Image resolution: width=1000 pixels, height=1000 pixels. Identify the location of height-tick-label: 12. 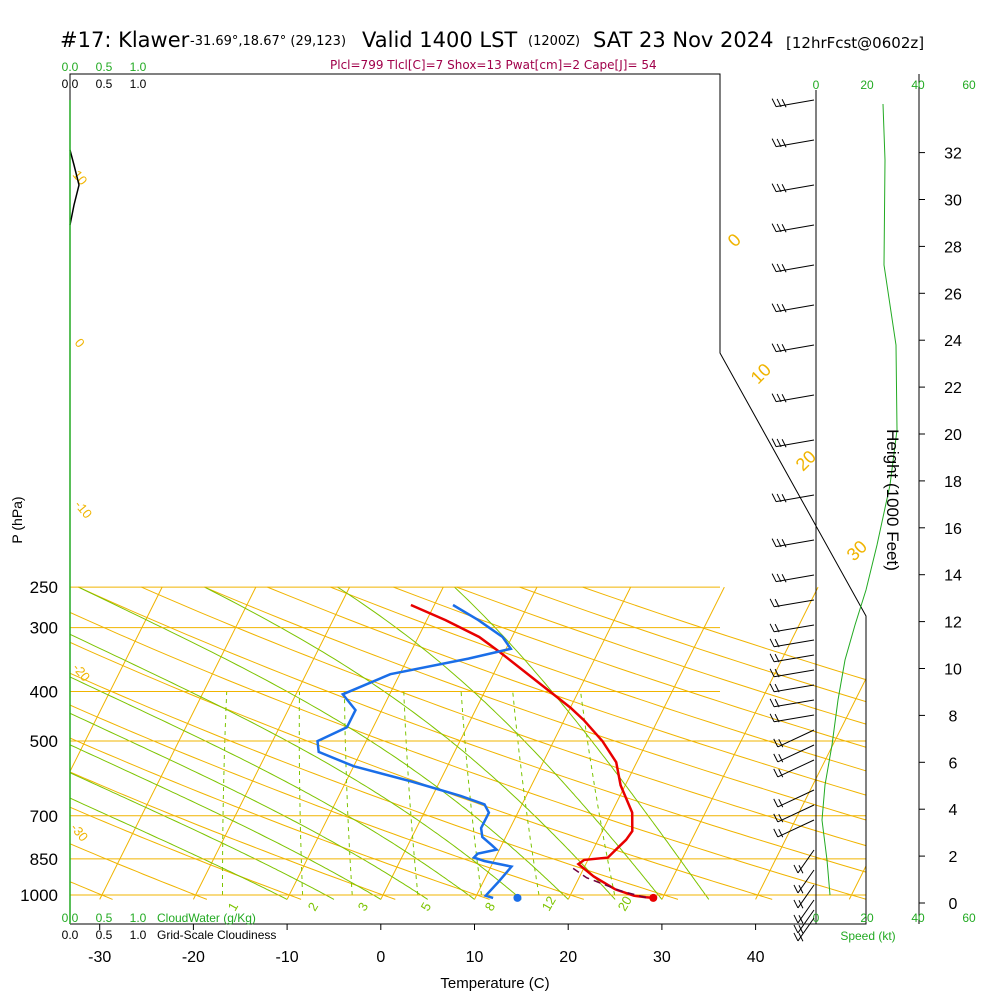
(953, 623).